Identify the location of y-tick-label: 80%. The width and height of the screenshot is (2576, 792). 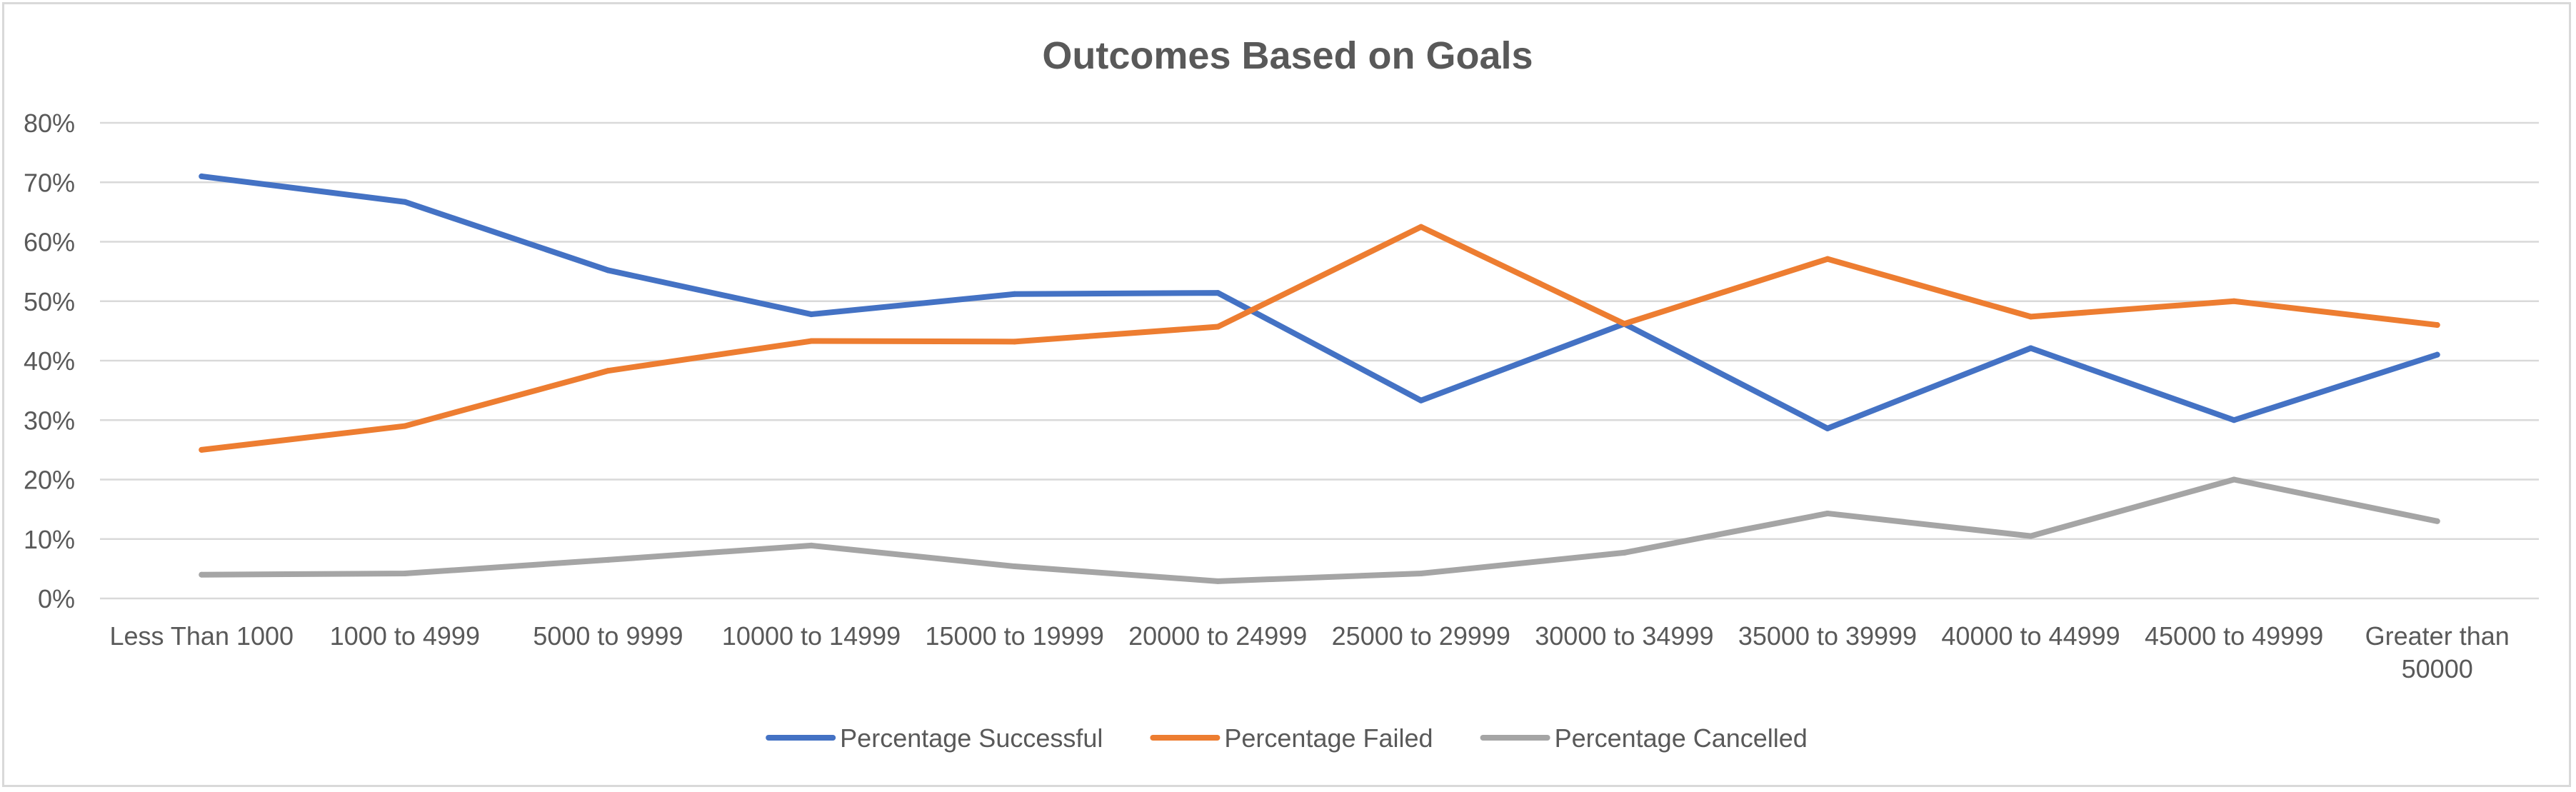
(49, 123).